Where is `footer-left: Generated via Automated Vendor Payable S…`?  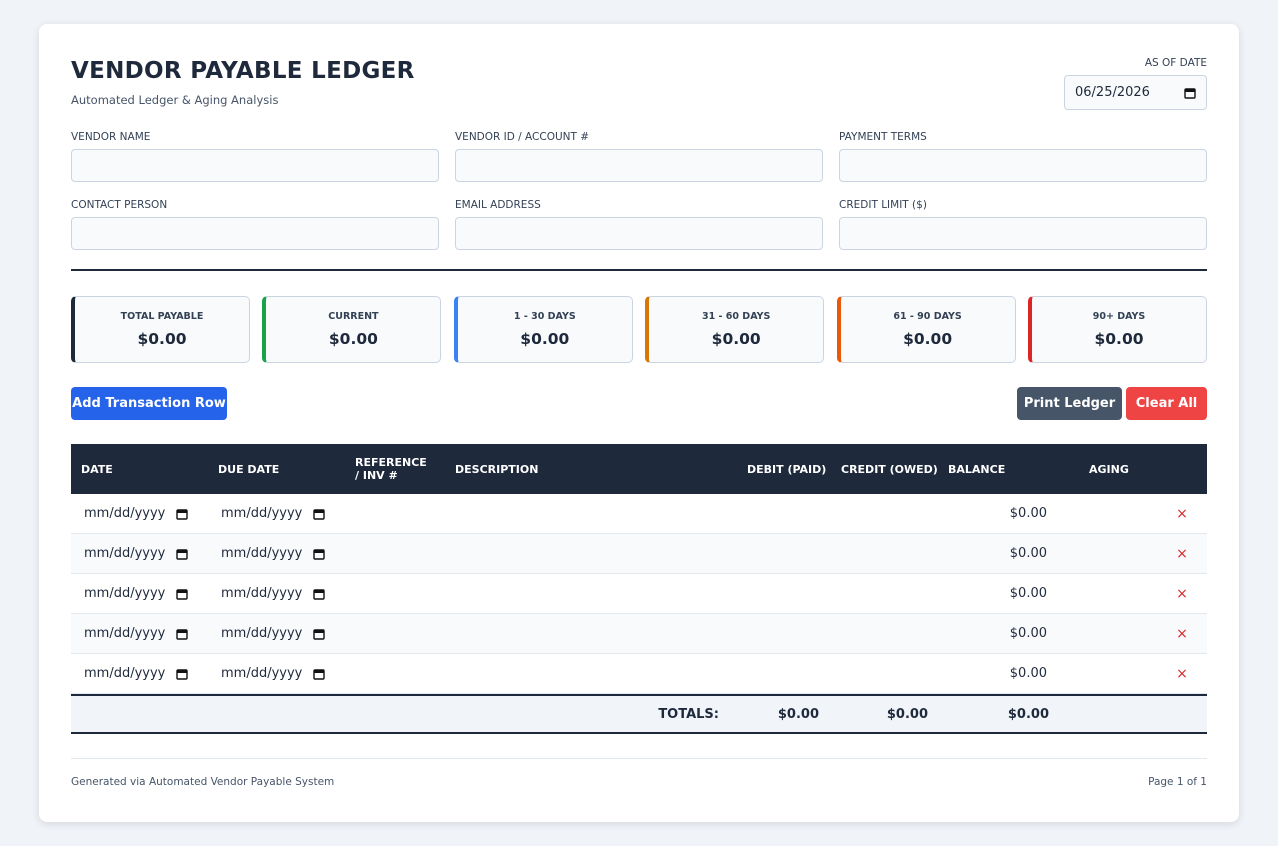
footer-left: Generated via Automated Vendor Payable S… is located at coordinates (203, 782).